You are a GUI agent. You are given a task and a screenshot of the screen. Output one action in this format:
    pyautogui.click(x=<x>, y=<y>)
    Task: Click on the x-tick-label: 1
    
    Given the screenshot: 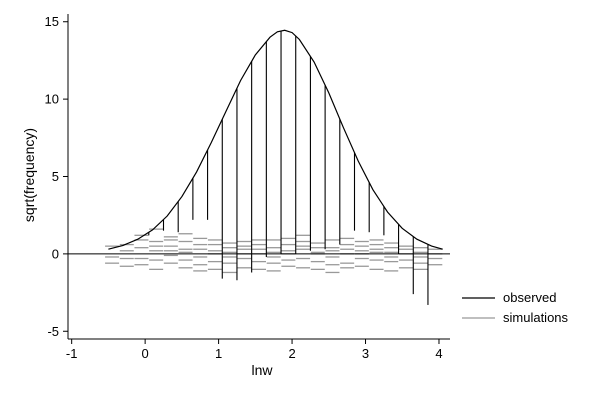 What is the action you would take?
    pyautogui.click(x=218, y=353)
    